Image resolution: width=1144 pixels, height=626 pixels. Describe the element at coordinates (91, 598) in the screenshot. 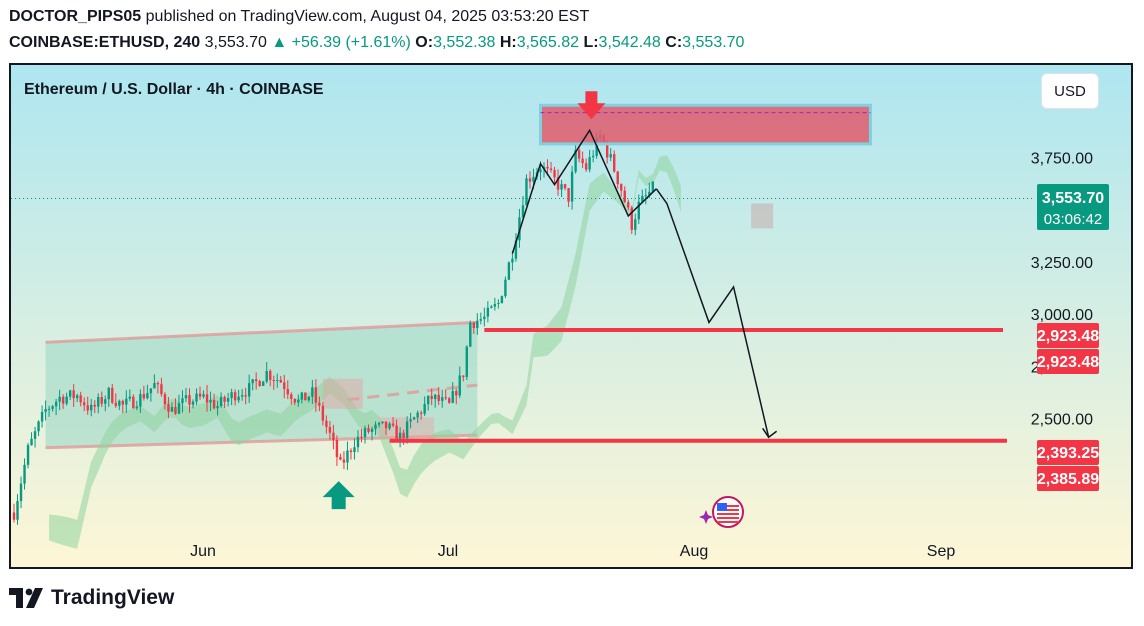

I see `tradingview-logo: TradingView` at that location.